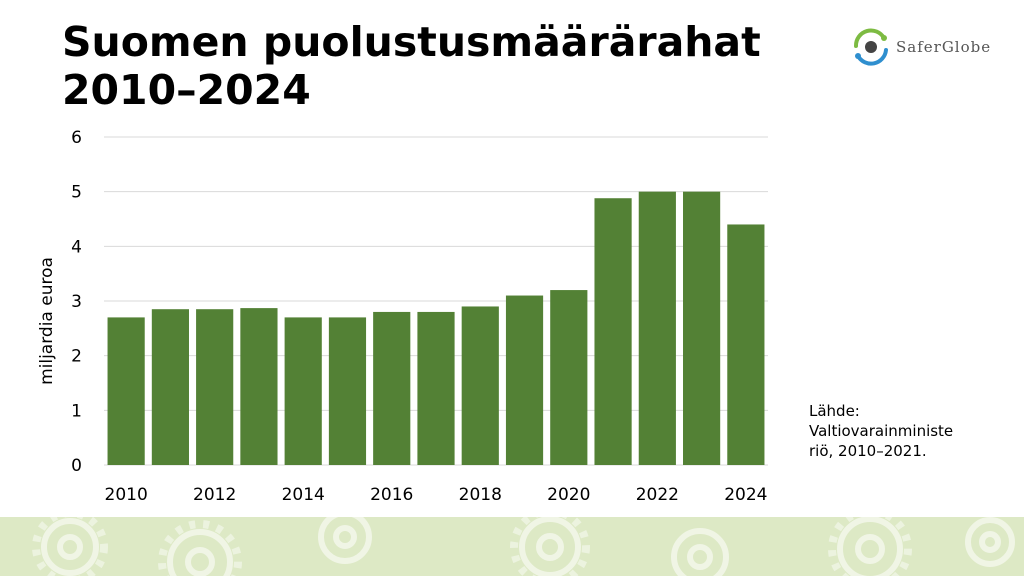  Describe the element at coordinates (76, 302) in the screenshot. I see `y-tick-label: 3` at that location.